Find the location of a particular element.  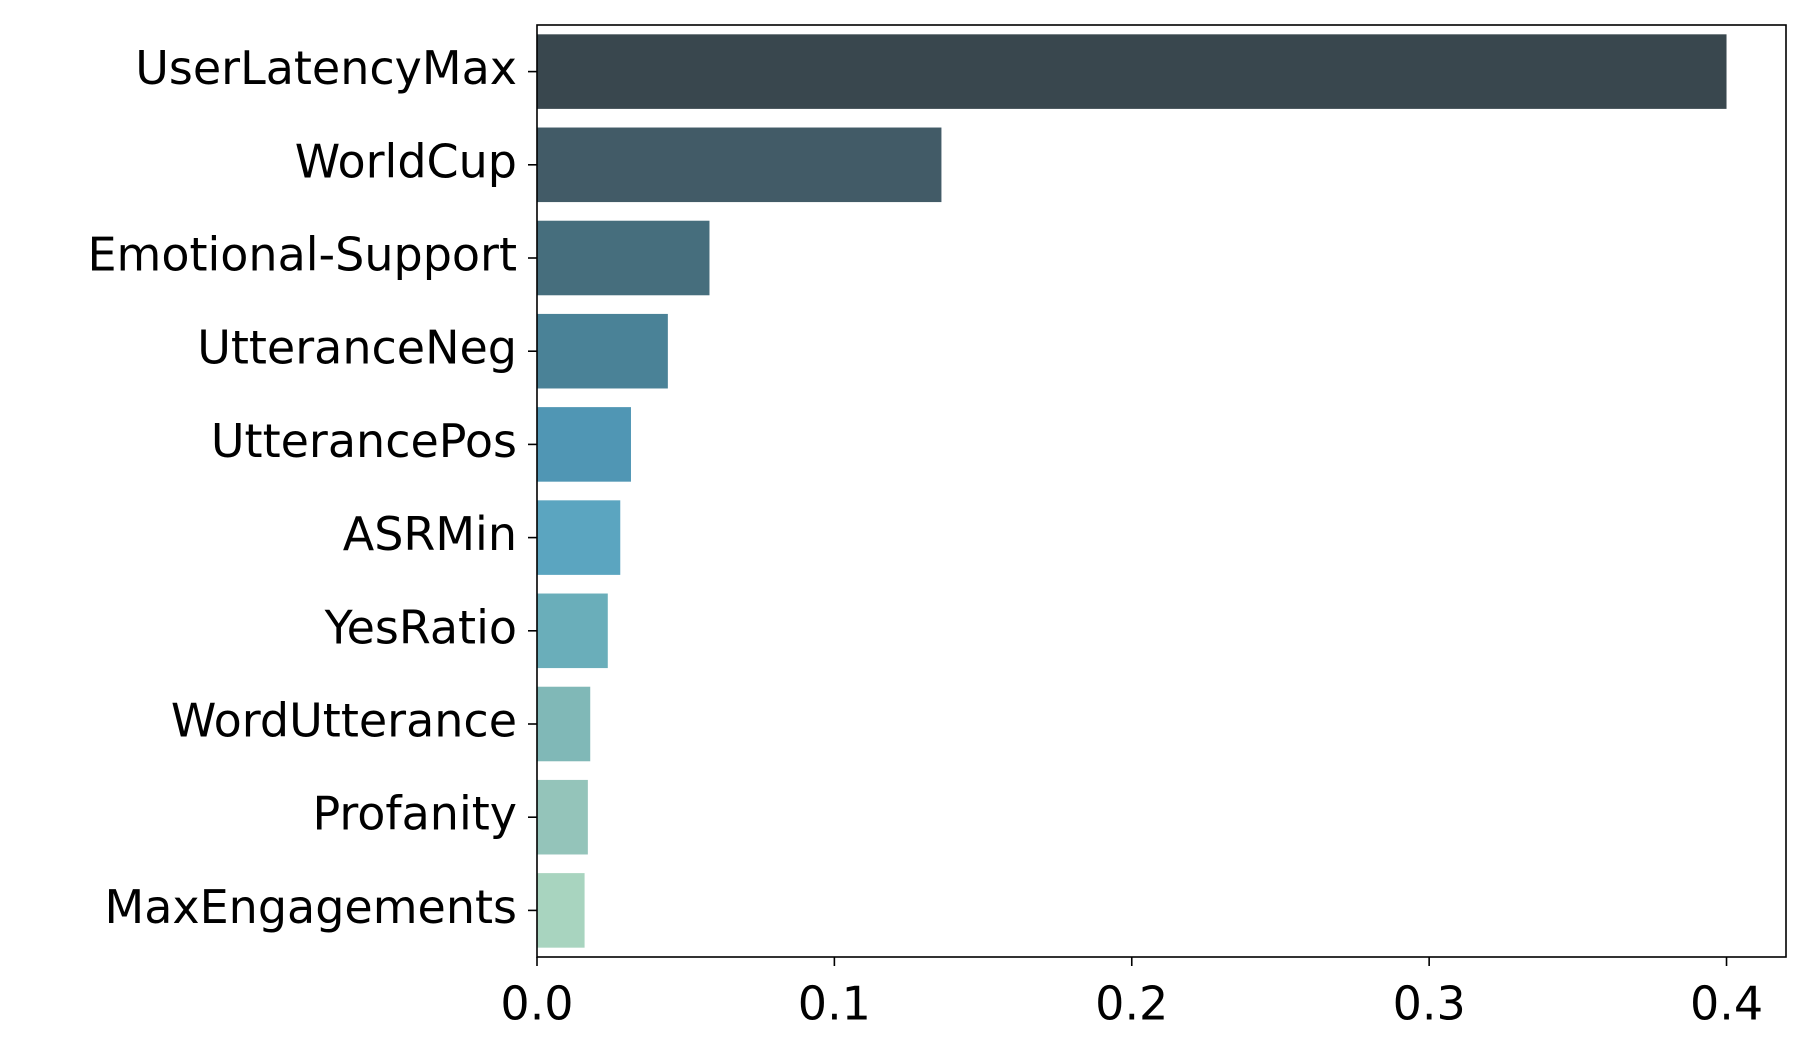

x-tick-label: 0.4 is located at coordinates (1726, 1004).